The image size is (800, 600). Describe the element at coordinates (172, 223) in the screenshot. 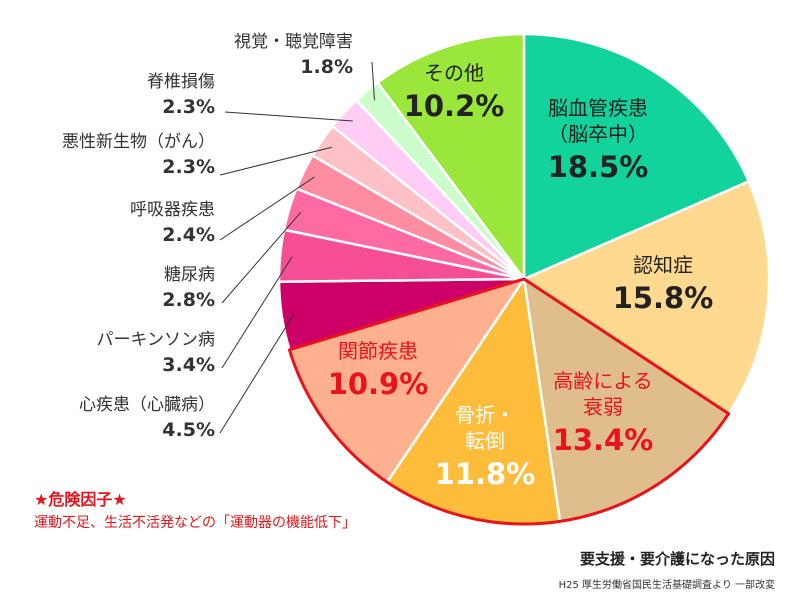

I see `slice-label-respiratory: 呼吸器疾患 2.4%` at that location.